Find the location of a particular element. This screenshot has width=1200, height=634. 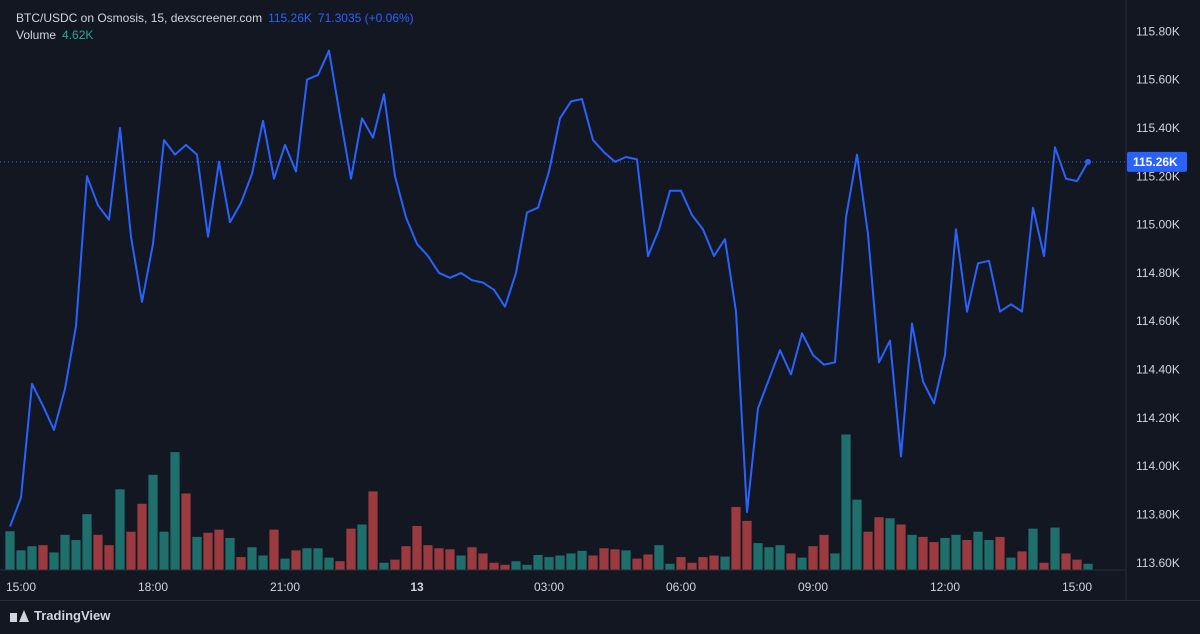

last-price-tag-label: 115.26K is located at coordinates (1155, 162).